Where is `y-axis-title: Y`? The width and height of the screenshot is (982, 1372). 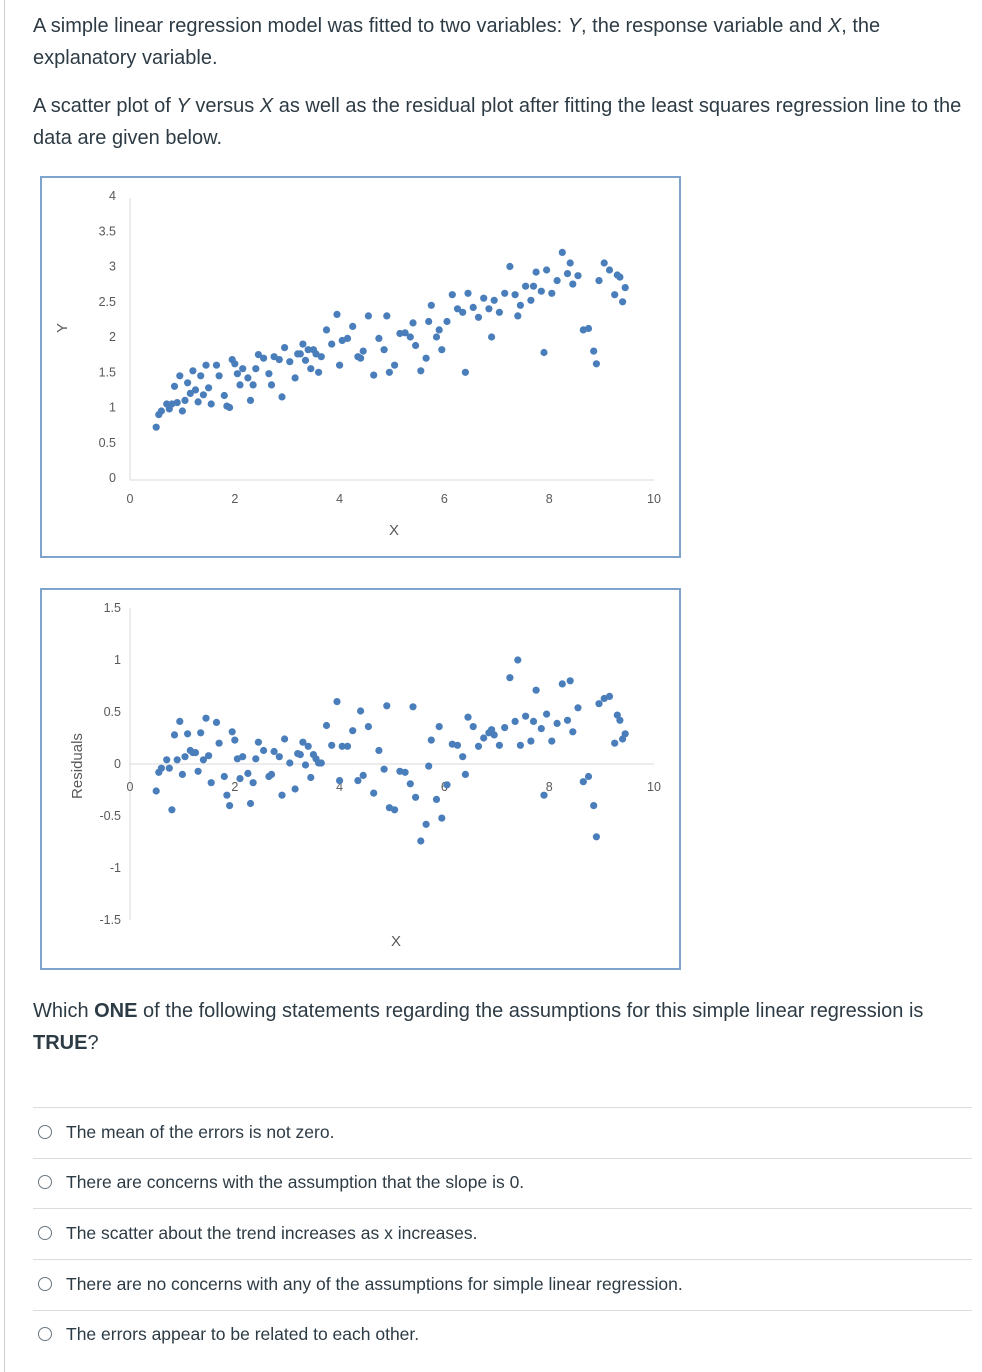
y-axis-title: Y is located at coordinates (62, 328).